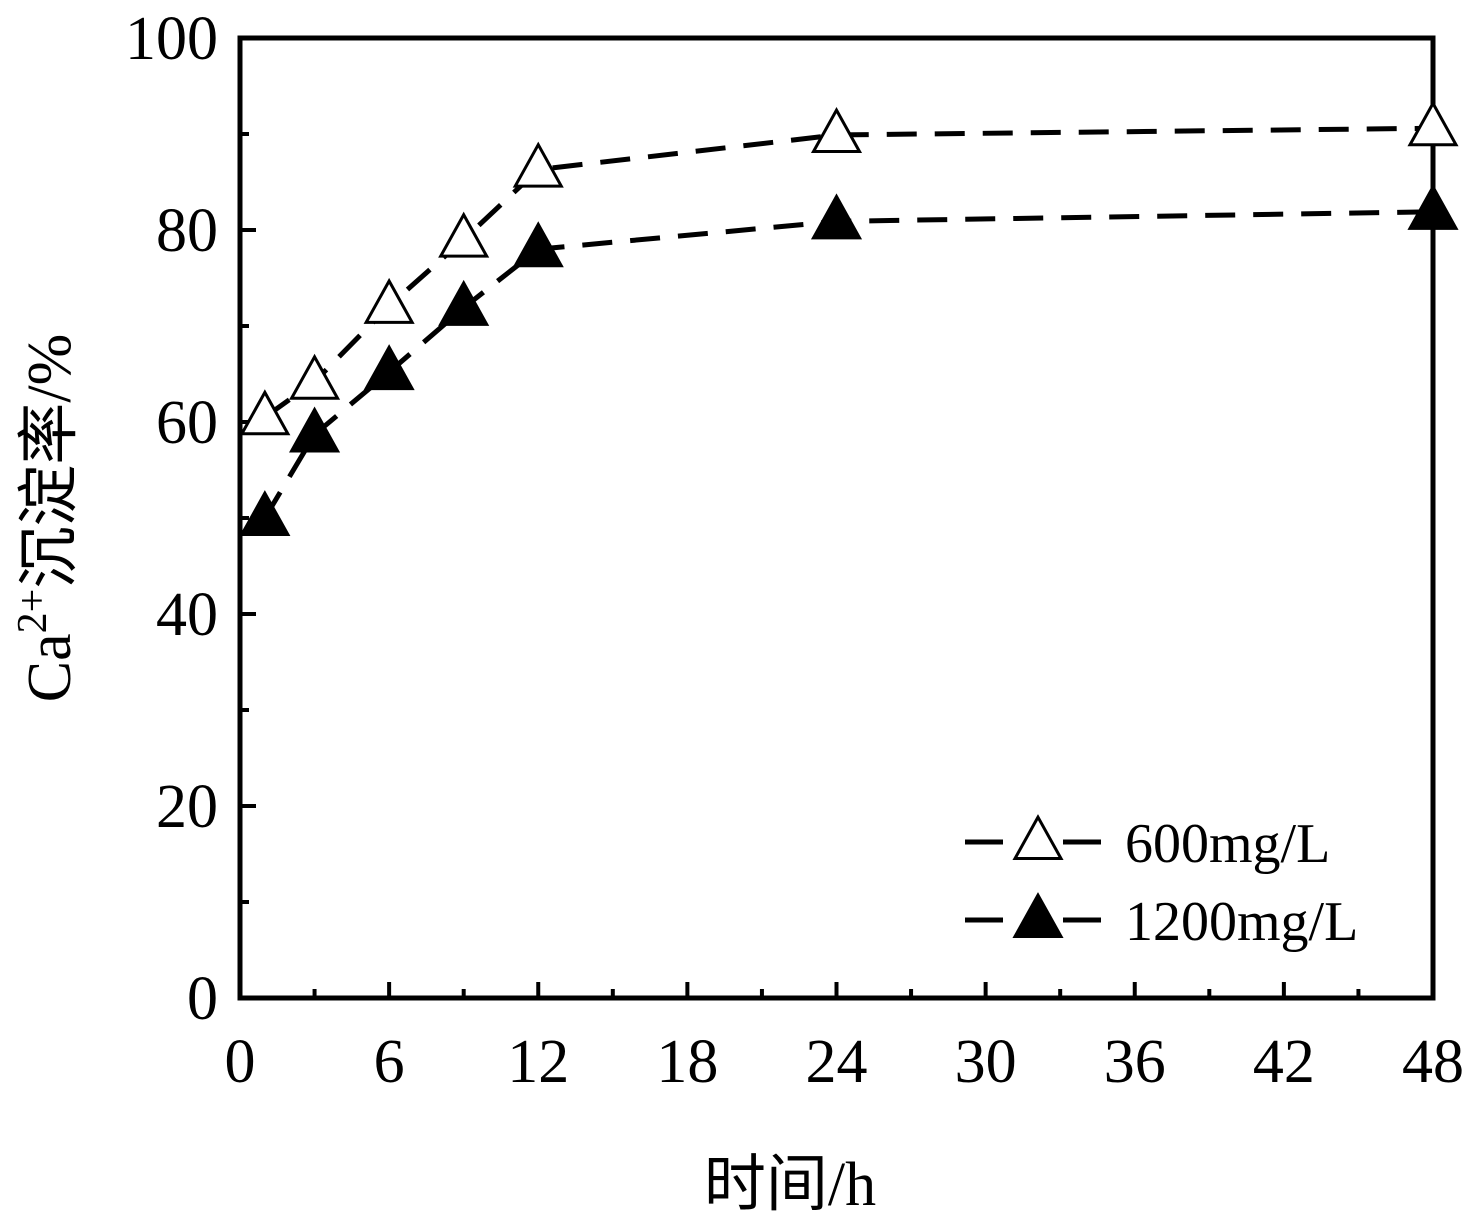 The width and height of the screenshot is (1475, 1229). What do you see at coordinates (687, 1062) in the screenshot?
I see `x-tick-label: 18` at bounding box center [687, 1062].